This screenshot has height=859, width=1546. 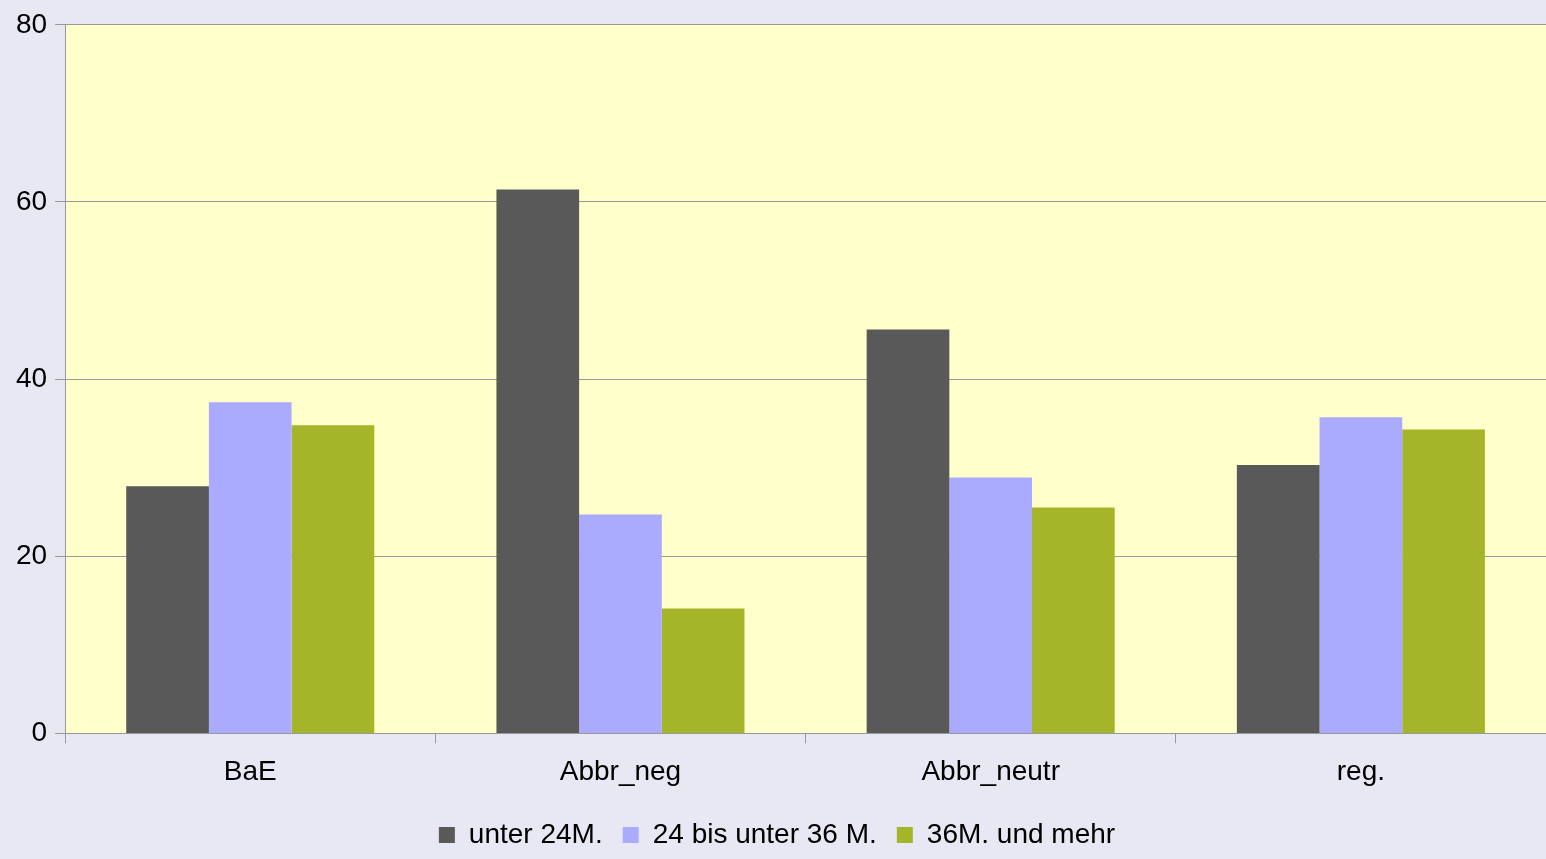 I want to click on x-tick-label: reg., so click(x=1361, y=770).